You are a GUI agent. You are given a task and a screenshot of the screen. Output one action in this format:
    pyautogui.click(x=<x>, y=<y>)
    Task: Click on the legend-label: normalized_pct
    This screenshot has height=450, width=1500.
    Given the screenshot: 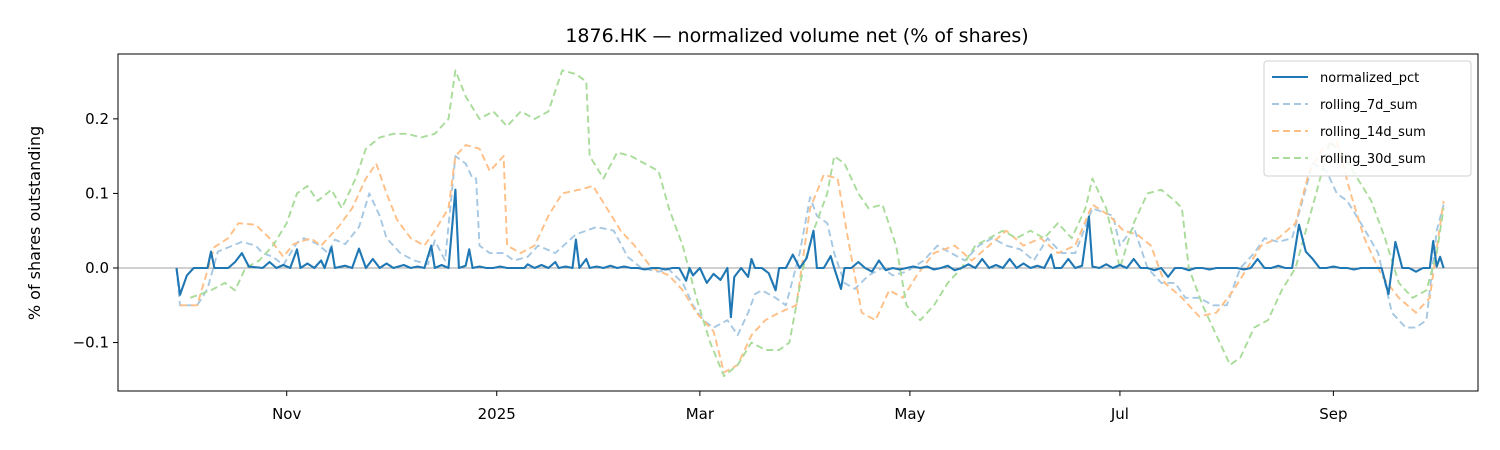 What is the action you would take?
    pyautogui.click(x=1369, y=78)
    